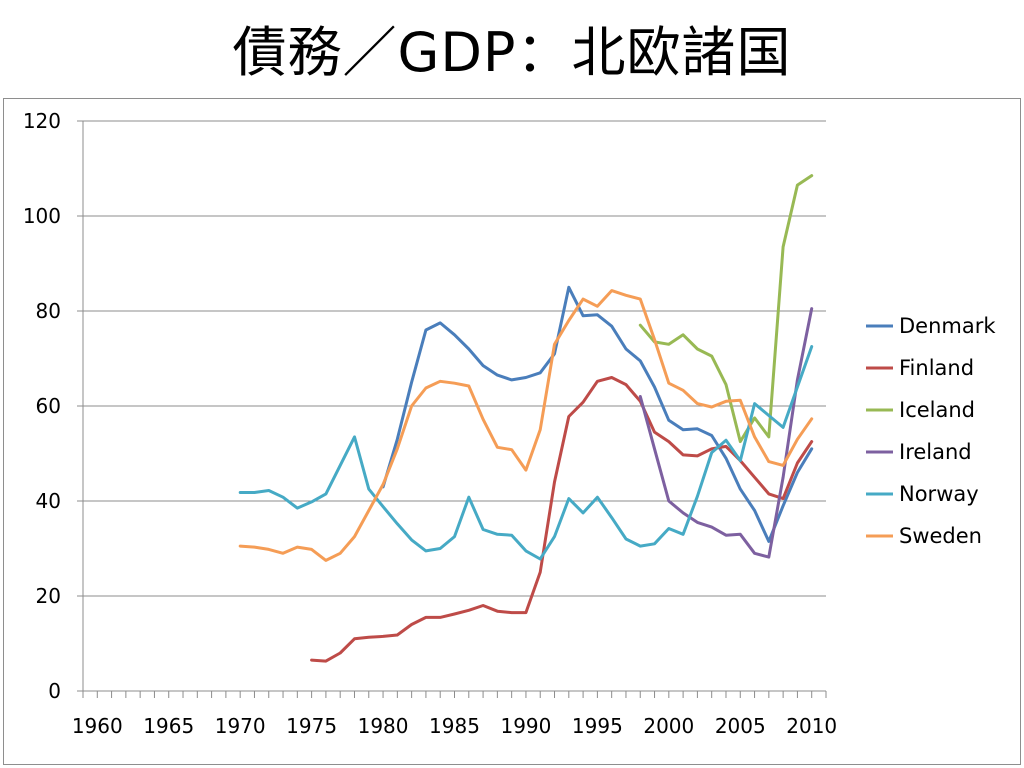  Describe the element at coordinates (311, 726) in the screenshot. I see `x-tick-label: 1975` at that location.